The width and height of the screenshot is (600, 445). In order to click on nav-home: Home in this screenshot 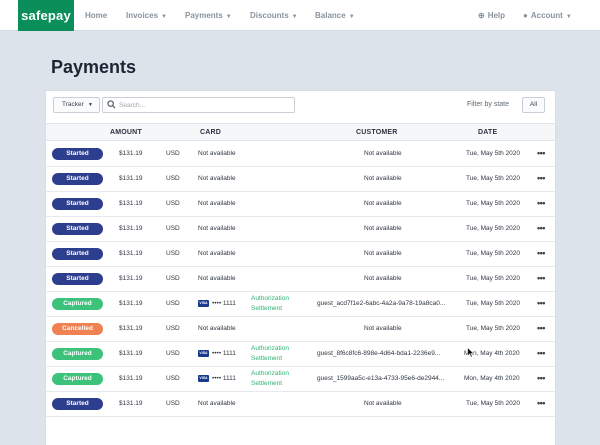, I will do `click(96, 15)`.